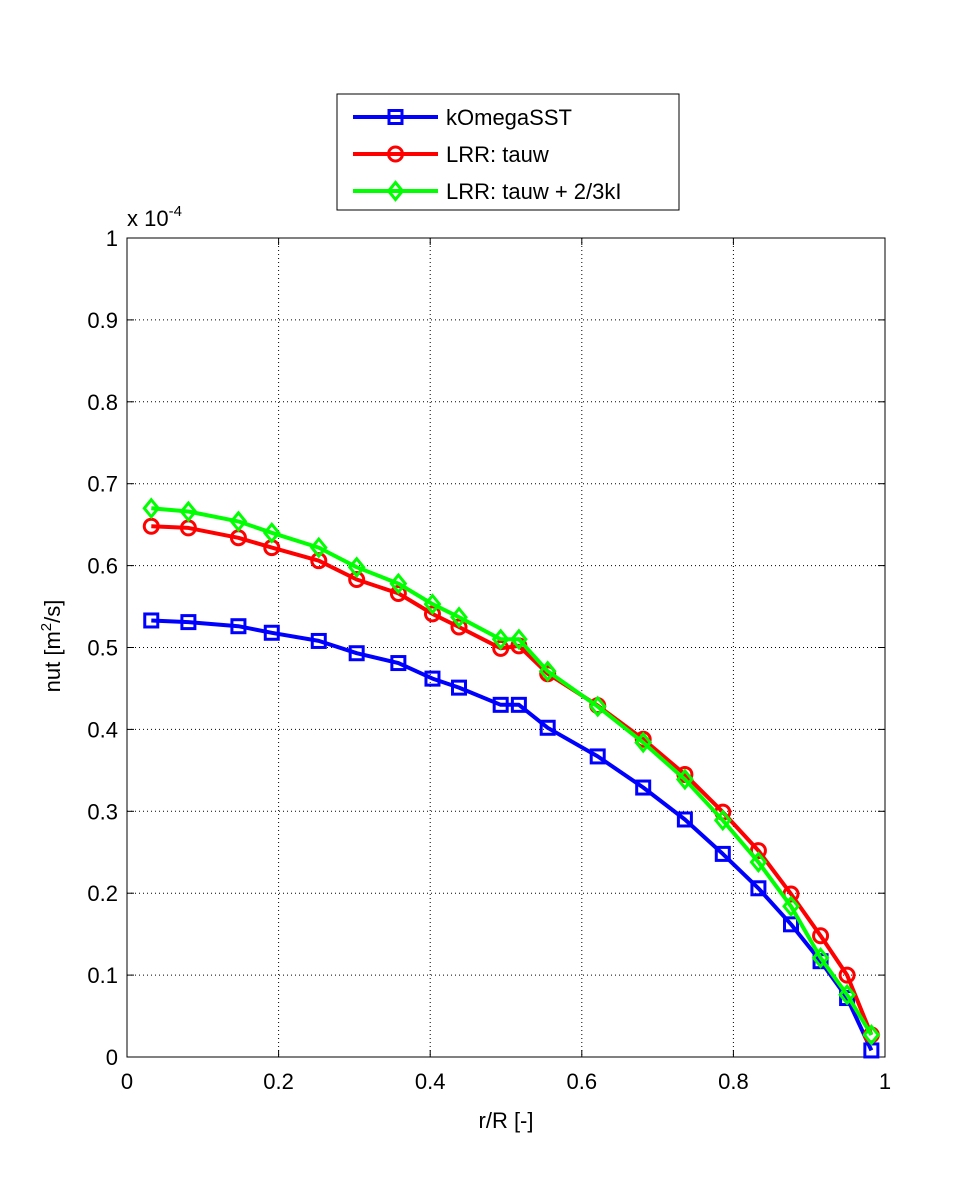 This screenshot has width=980, height=1188. I want to click on y-tick-label: 0.4, so click(102, 729).